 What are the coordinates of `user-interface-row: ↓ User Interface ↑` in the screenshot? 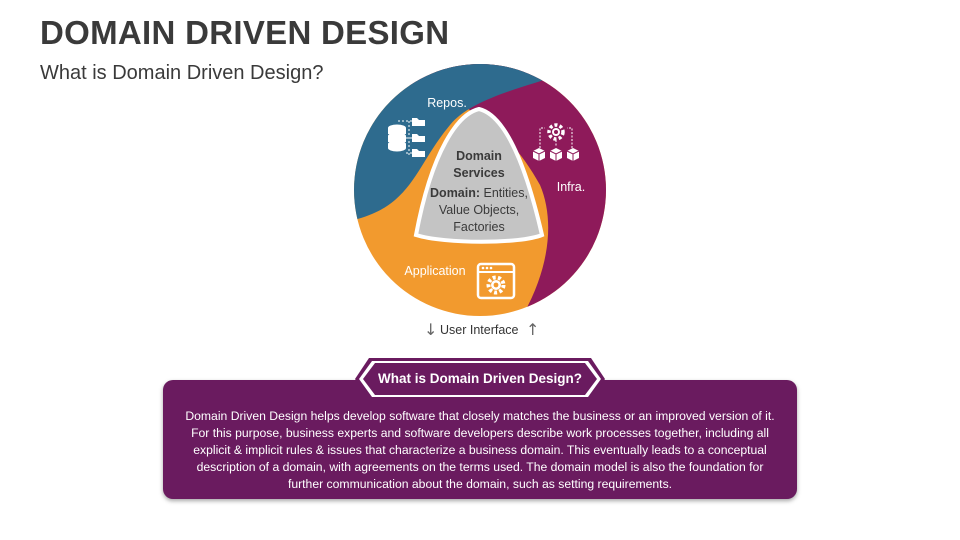 It's located at (482, 330).